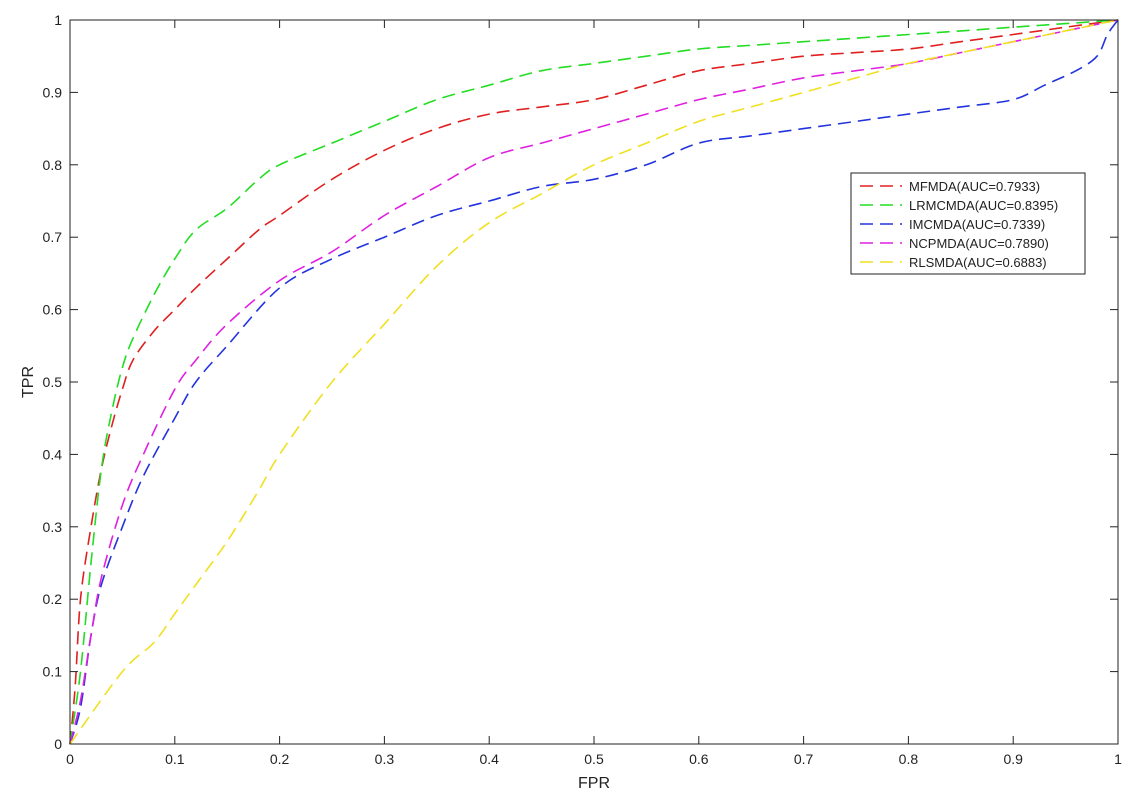  Describe the element at coordinates (53, 382) in the screenshot. I see `y-tick-label: 0.5` at that location.